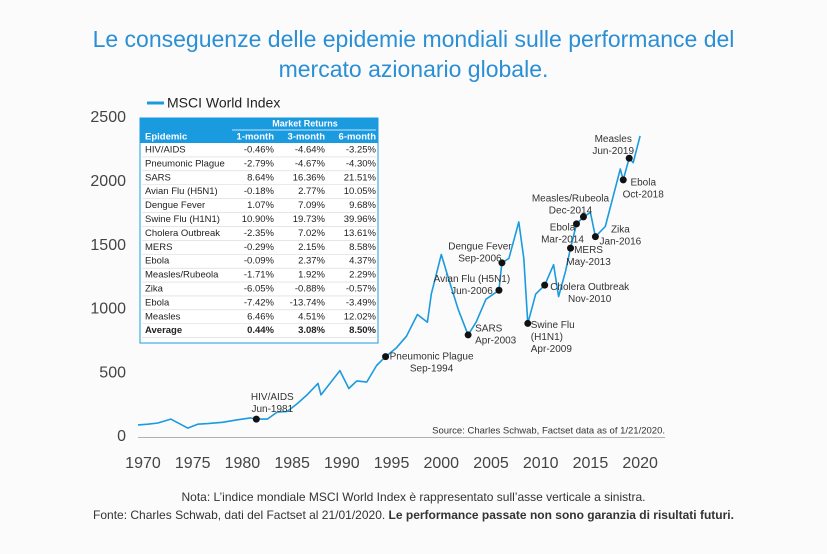  Describe the element at coordinates (640, 463) in the screenshot. I see `x-tick-label: 2020` at that location.